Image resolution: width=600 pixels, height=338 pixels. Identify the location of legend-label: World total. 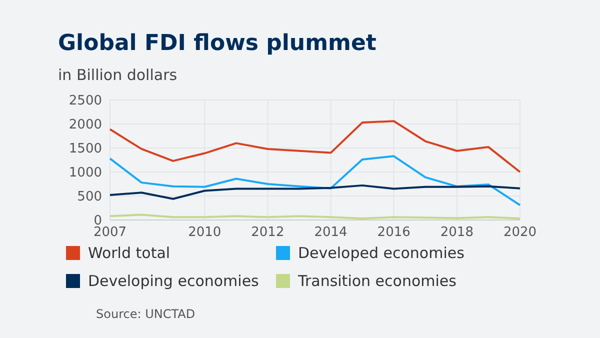
(129, 253).